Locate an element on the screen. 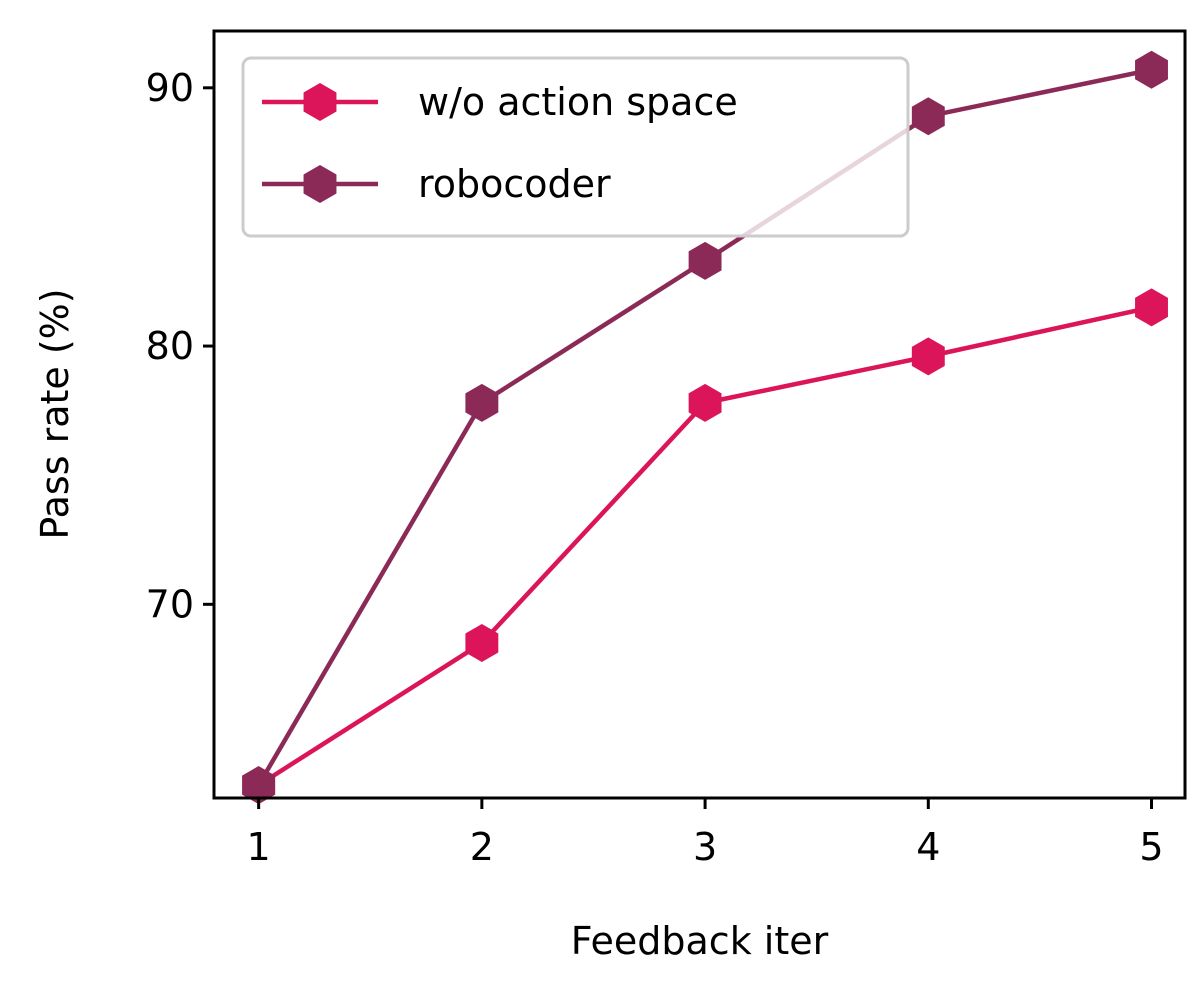  x-tick-label: 2 is located at coordinates (482, 847).